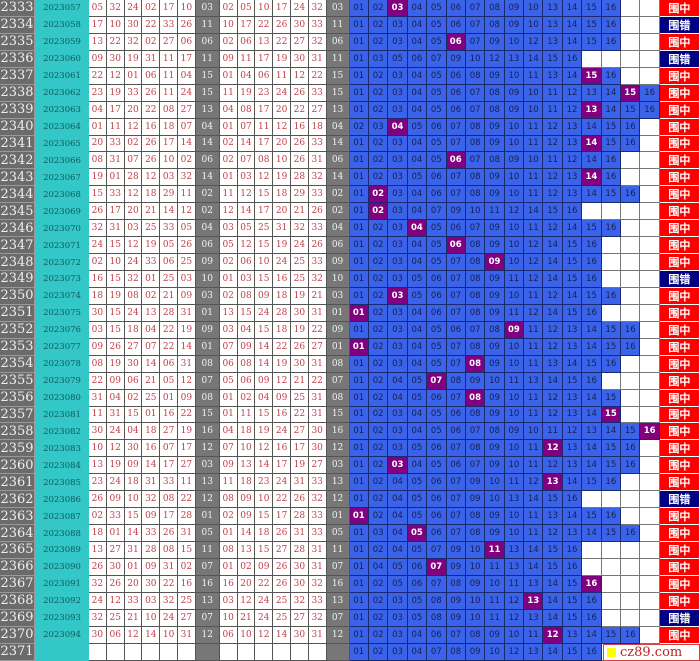 This screenshot has height=661, width=700. What do you see at coordinates (62, 517) in the screenshot?
I see `period-cell: 2023087` at bounding box center [62, 517].